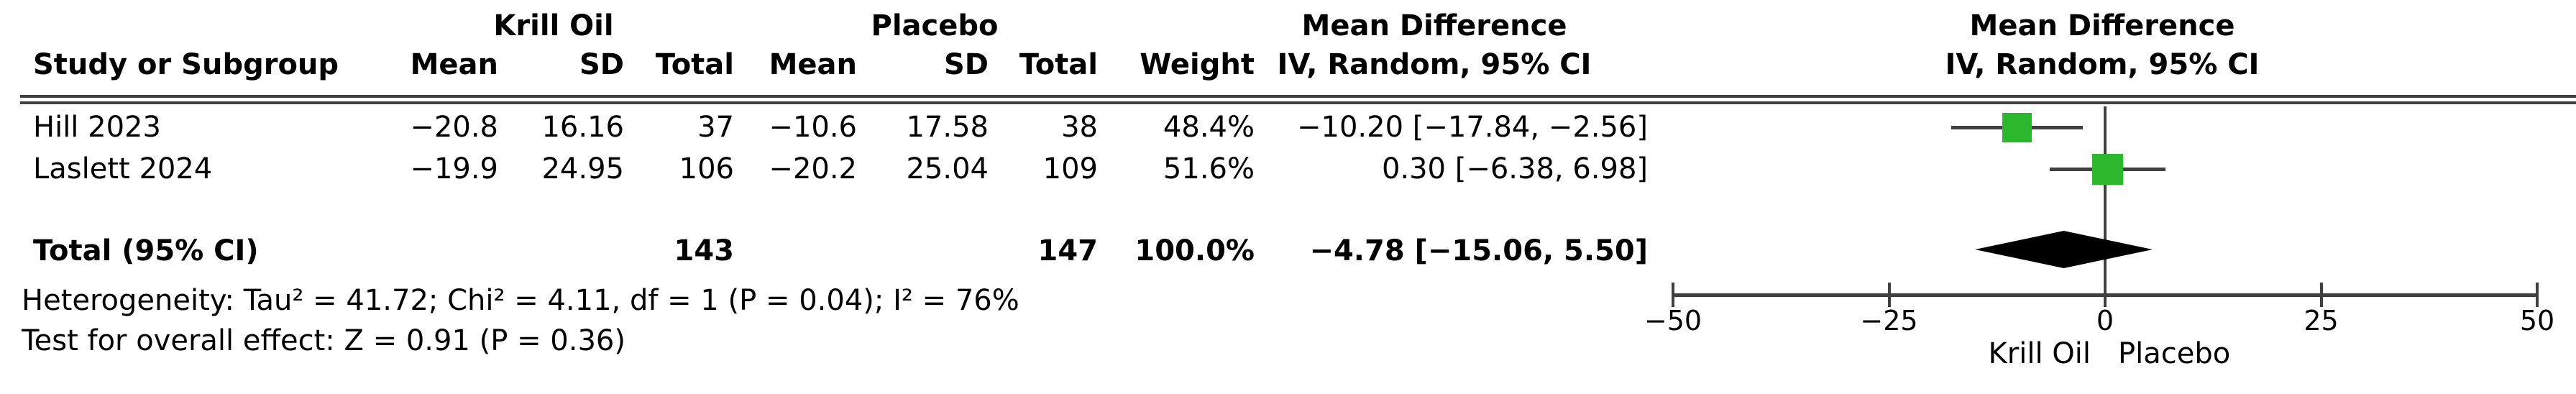 This screenshot has height=394, width=2576. I want to click on column-header-mean-difference: Mean Difference, so click(1434, 25).